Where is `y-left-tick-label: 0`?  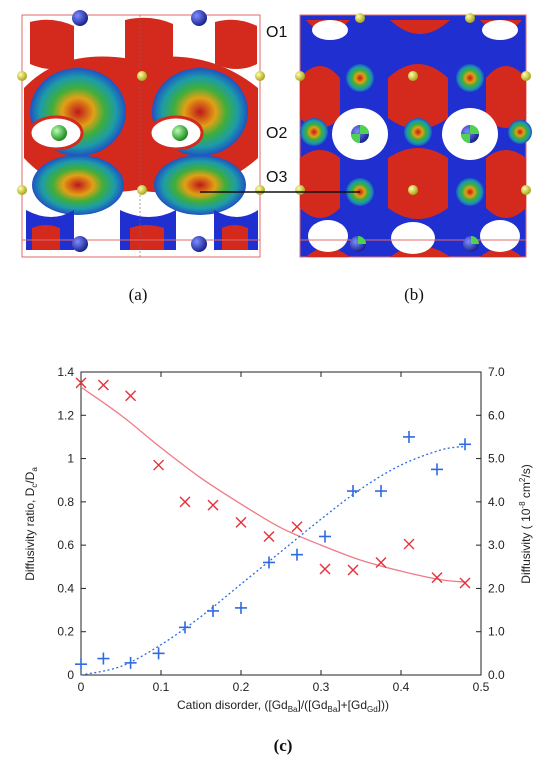
y-left-tick-label: 0 is located at coordinates (70, 675).